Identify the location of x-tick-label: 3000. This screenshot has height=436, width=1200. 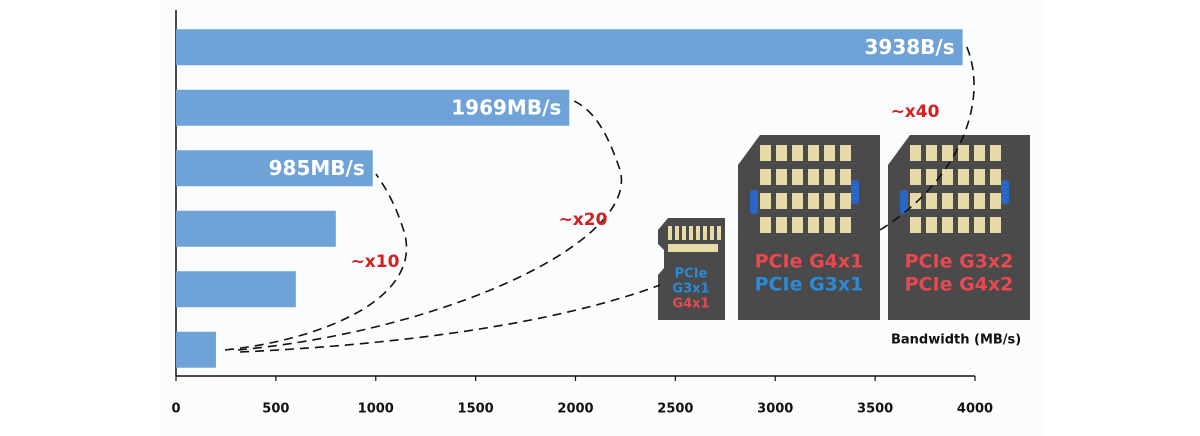
(775, 409).